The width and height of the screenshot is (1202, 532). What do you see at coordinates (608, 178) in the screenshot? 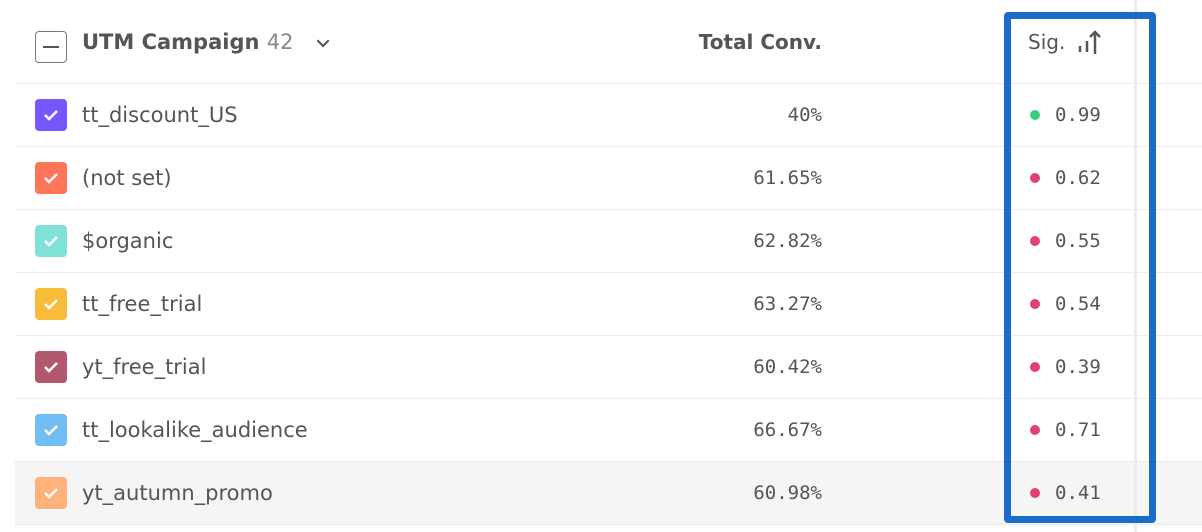
I see `table-row: (not set) 61.65% 0.62` at bounding box center [608, 178].